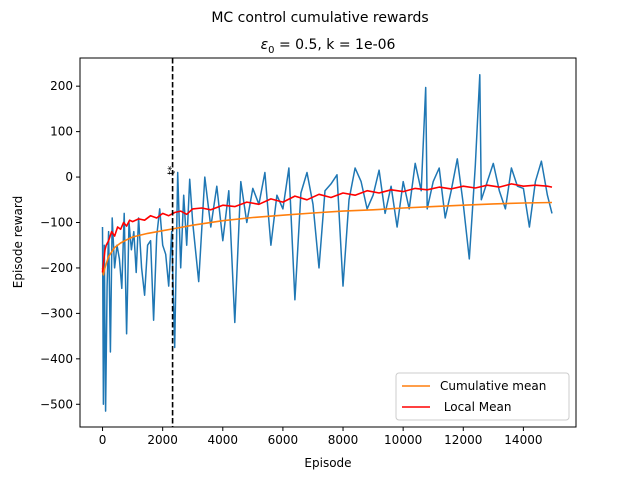 The height and width of the screenshot is (480, 640). I want to click on y-tick-label: −300, so click(56, 313).